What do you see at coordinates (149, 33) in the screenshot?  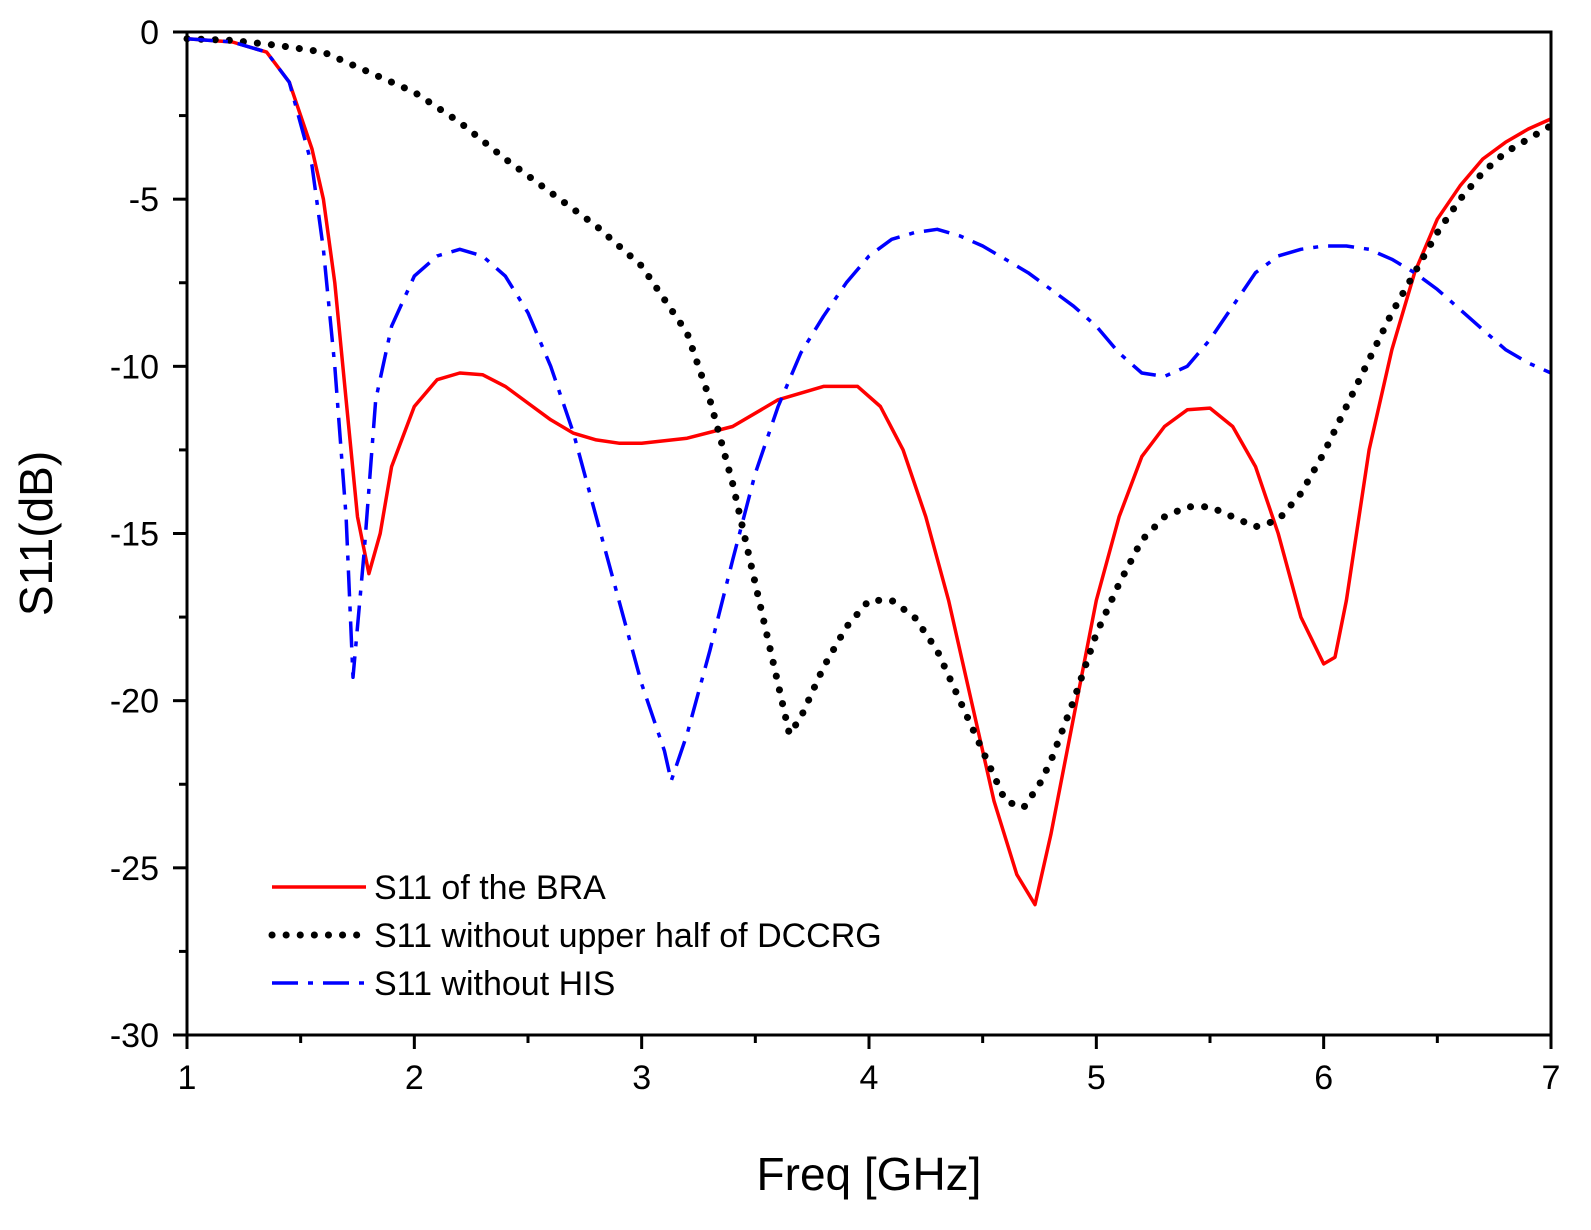 I see `y-tick-label: 0` at bounding box center [149, 33].